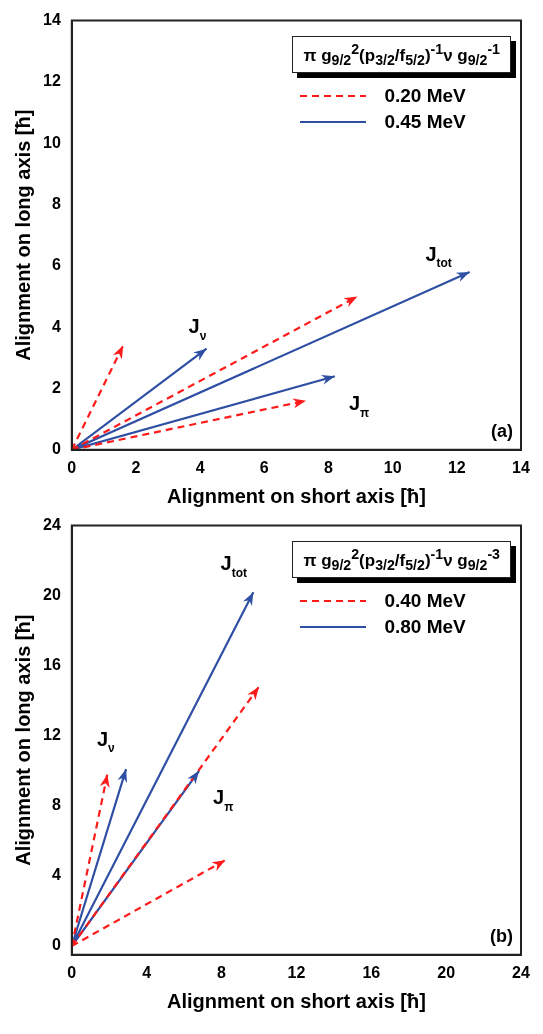 The height and width of the screenshot is (1034, 543). I want to click on y-tick-label: 24, so click(52, 525).